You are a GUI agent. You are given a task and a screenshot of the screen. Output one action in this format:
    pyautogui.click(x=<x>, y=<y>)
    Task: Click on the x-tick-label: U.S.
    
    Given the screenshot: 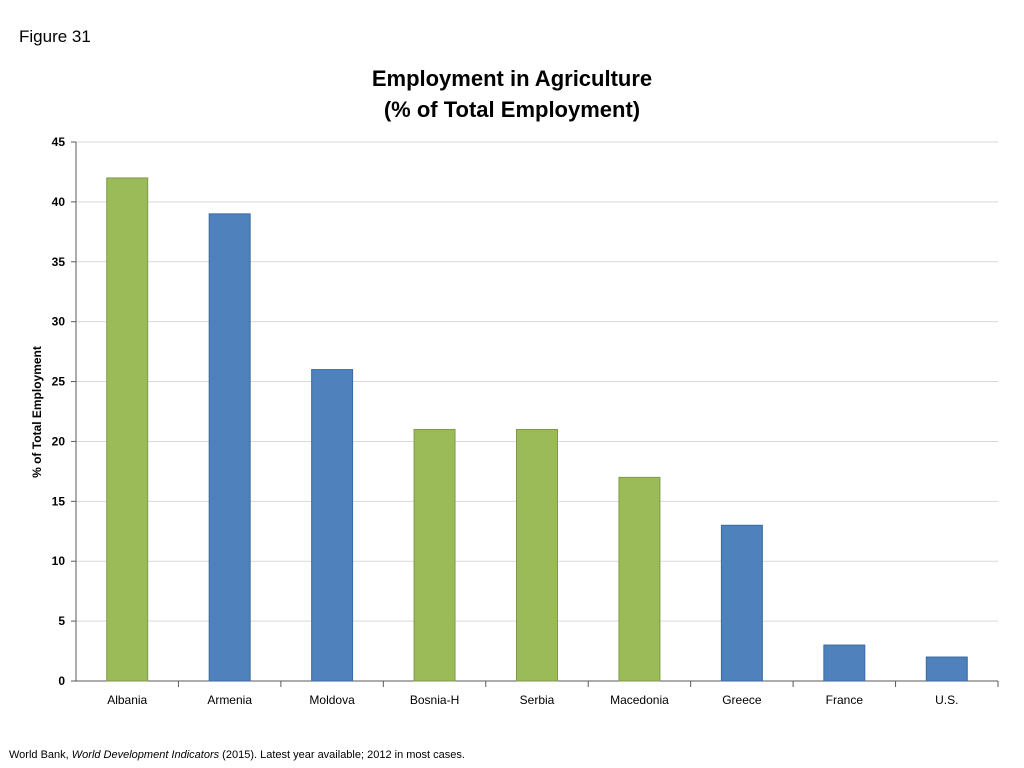 What is the action you would take?
    pyautogui.click(x=946, y=700)
    